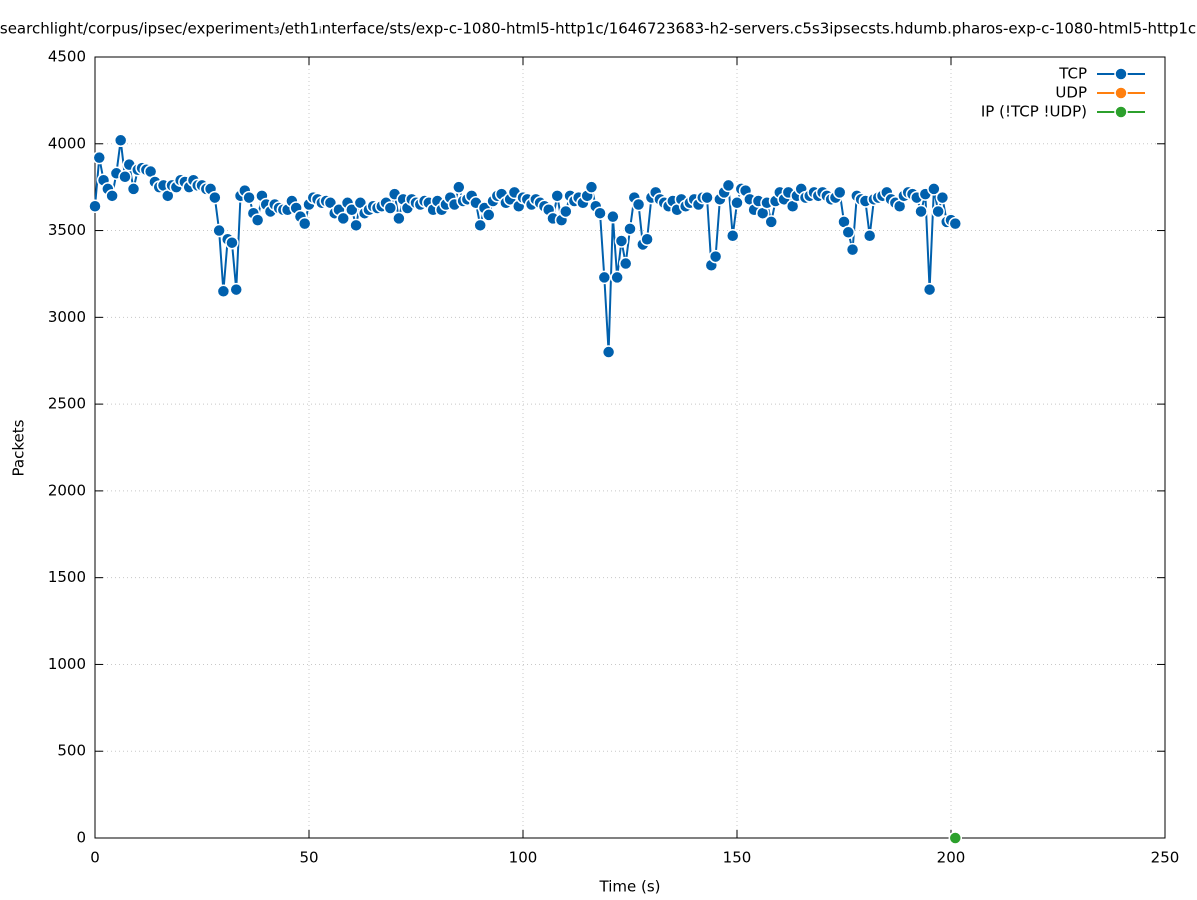 This screenshot has height=900, width=1197. What do you see at coordinates (67, 490) in the screenshot?
I see `y-tick-label: 2000` at bounding box center [67, 490].